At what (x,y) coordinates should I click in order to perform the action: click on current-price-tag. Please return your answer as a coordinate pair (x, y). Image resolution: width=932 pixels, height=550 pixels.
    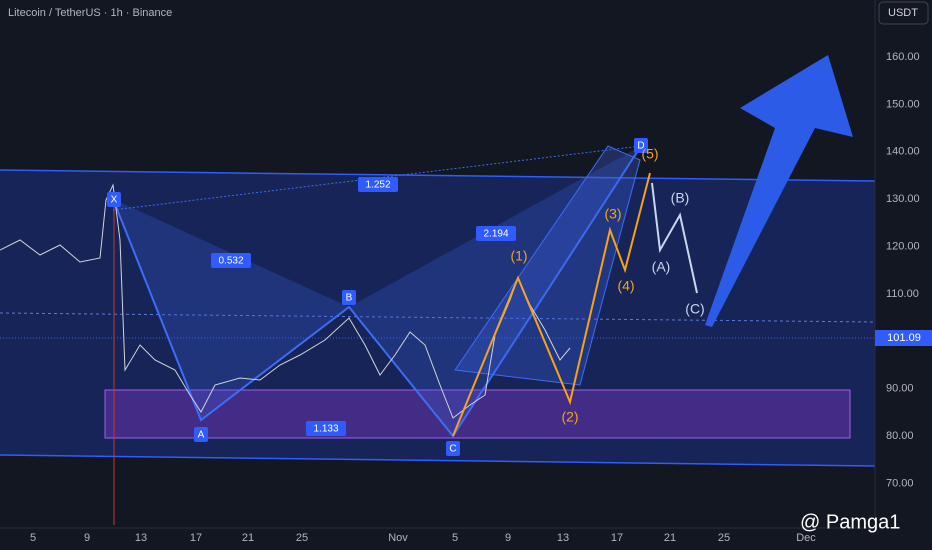
    Looking at the image, I should click on (903, 338).